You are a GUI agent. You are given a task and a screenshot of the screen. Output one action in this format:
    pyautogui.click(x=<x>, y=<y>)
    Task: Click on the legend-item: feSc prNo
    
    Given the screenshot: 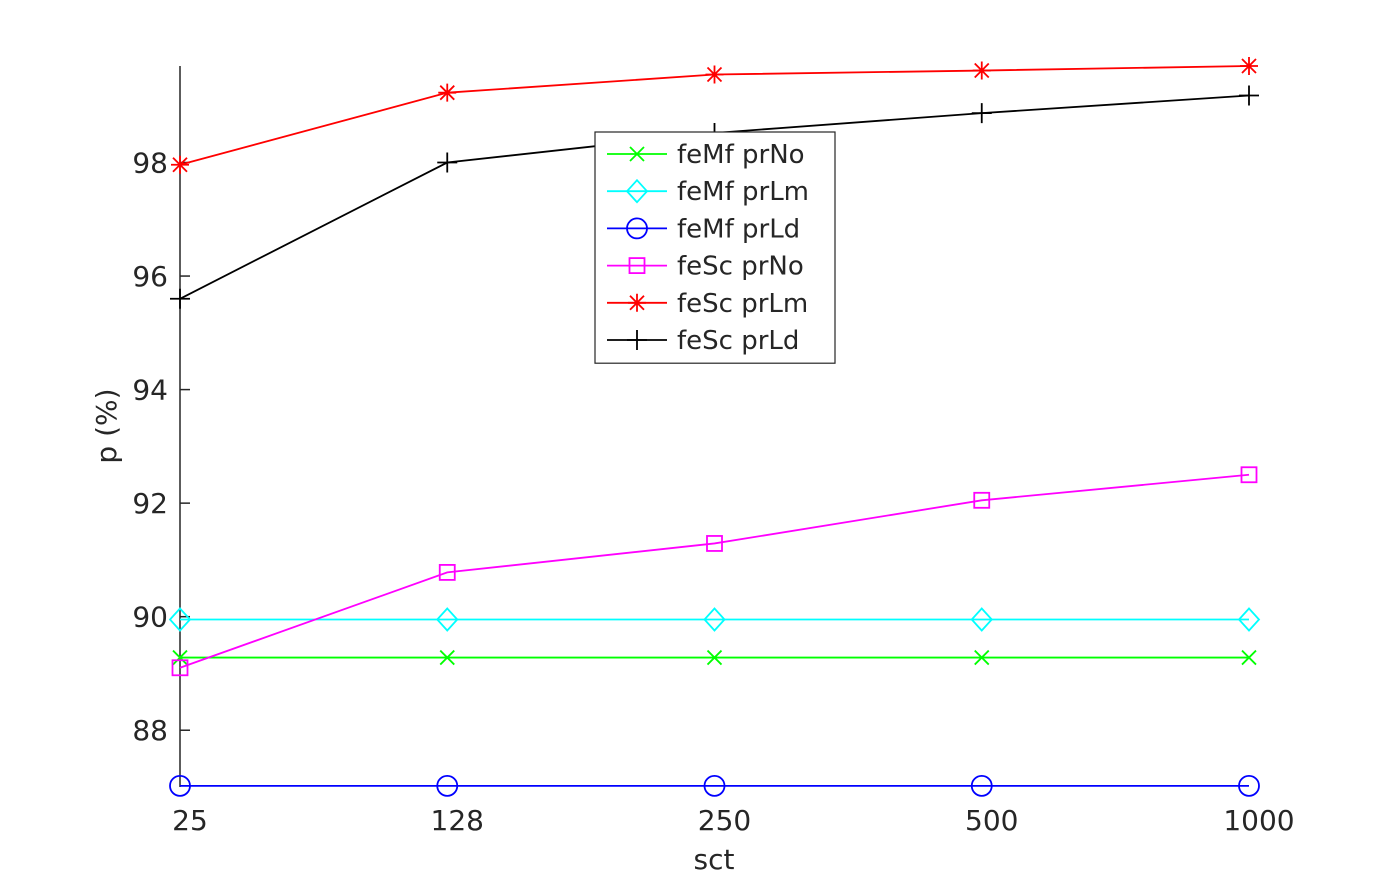 What is the action you would take?
    pyautogui.click(x=705, y=267)
    